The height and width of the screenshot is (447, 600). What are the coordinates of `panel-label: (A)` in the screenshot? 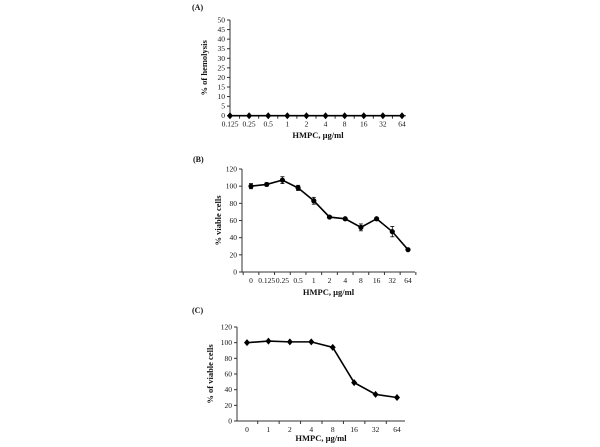 It's located at (197, 7).